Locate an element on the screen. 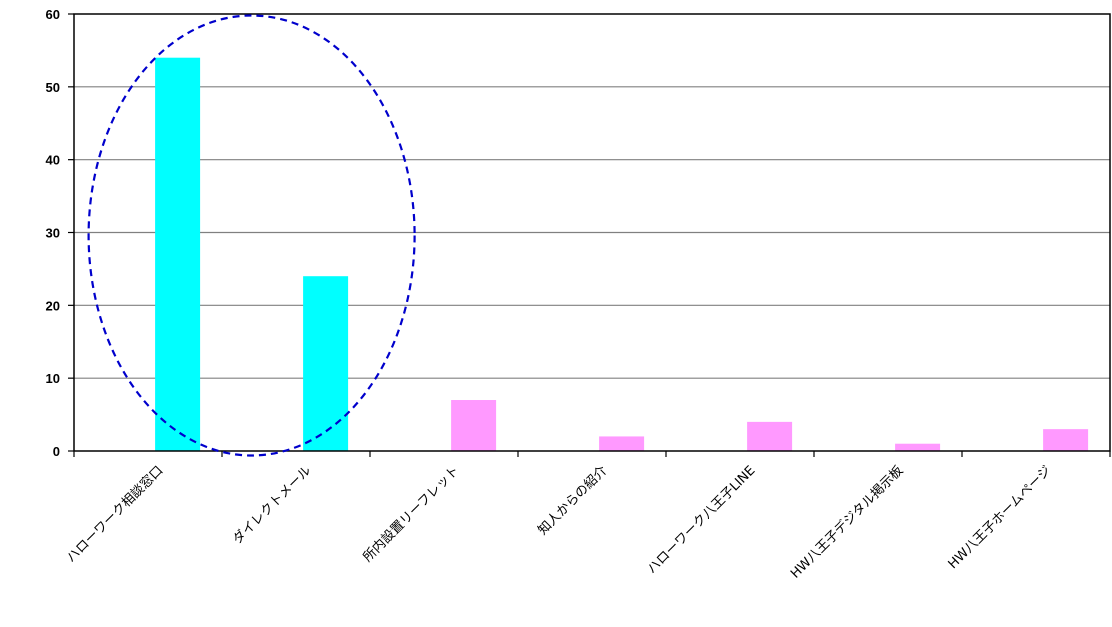 The height and width of the screenshot is (627, 1112). x-tick-label: ハローワーク相談窓口 is located at coordinates (114, 514).